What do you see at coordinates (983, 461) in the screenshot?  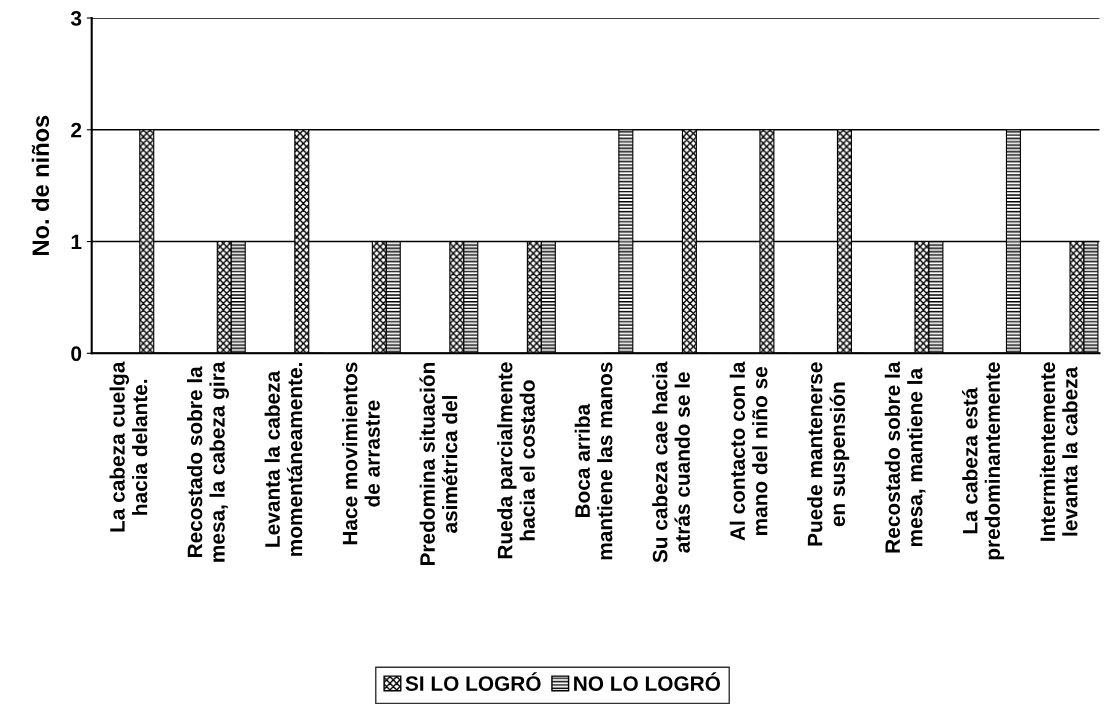 I see `x-tick-label: La cabeza está predominantemente` at bounding box center [983, 461].